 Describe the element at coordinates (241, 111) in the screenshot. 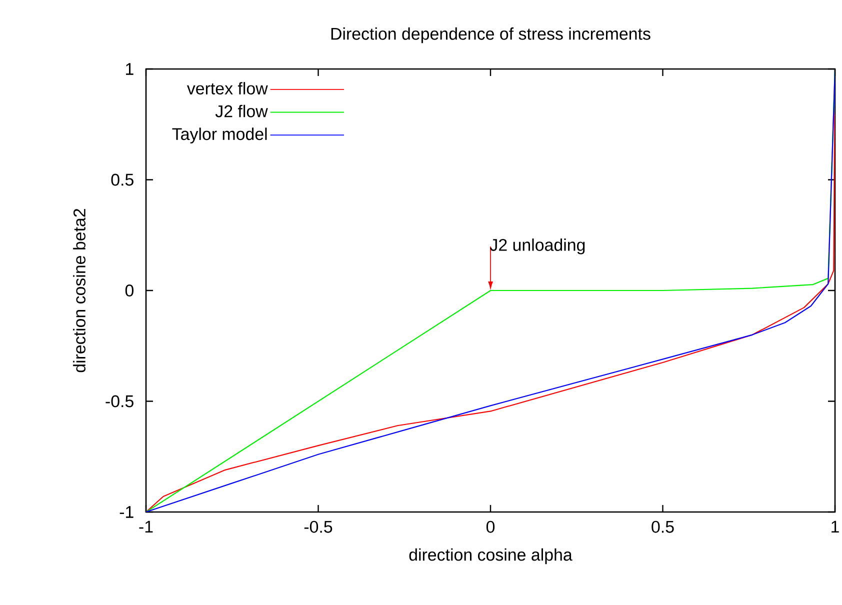

I see `legend-label: J2 flow` at that location.